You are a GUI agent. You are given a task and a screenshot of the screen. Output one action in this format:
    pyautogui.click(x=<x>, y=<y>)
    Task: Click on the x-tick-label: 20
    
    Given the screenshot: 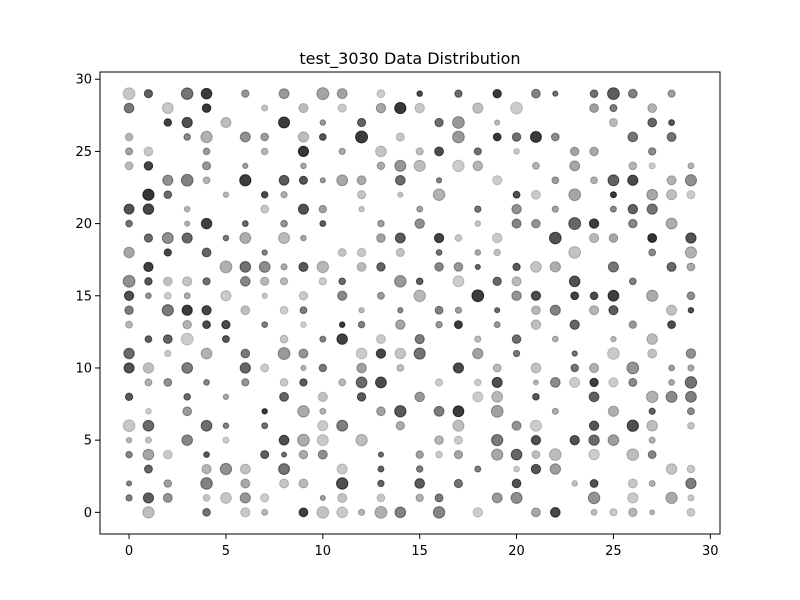 What is the action you would take?
    pyautogui.click(x=516, y=551)
    